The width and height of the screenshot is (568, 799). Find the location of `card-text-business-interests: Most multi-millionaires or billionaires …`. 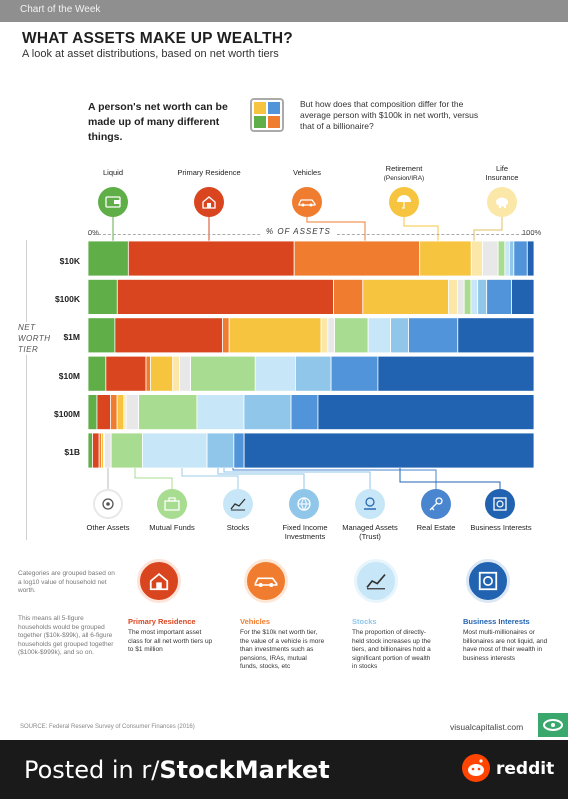

card-text-business-interests: Most multi-millionaires or billionaires … is located at coordinates (505, 645).